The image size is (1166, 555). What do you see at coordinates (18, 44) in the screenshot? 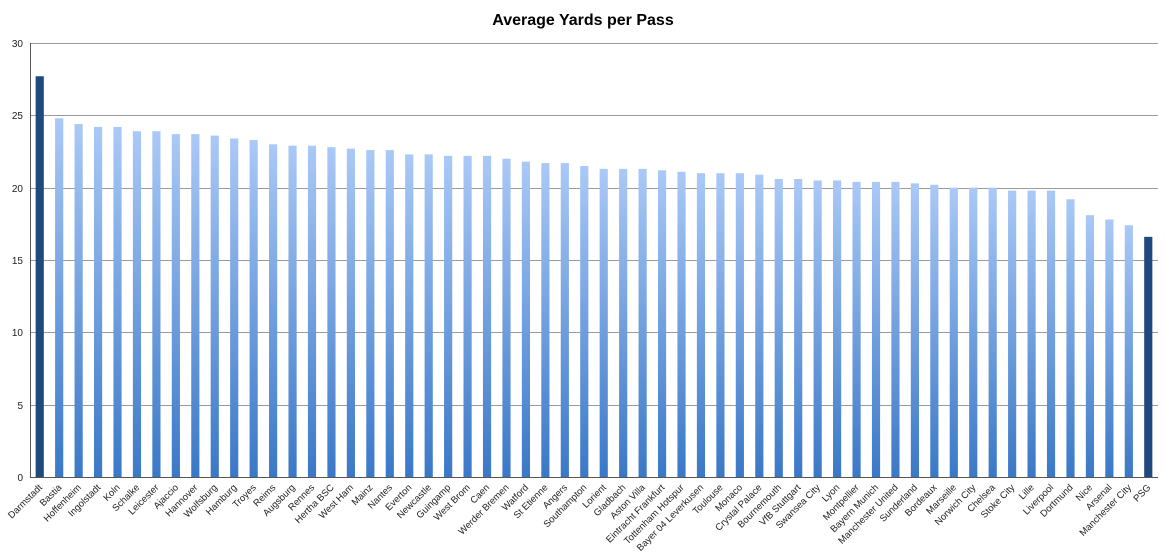
I see `y-tick-label: 30` at bounding box center [18, 44].